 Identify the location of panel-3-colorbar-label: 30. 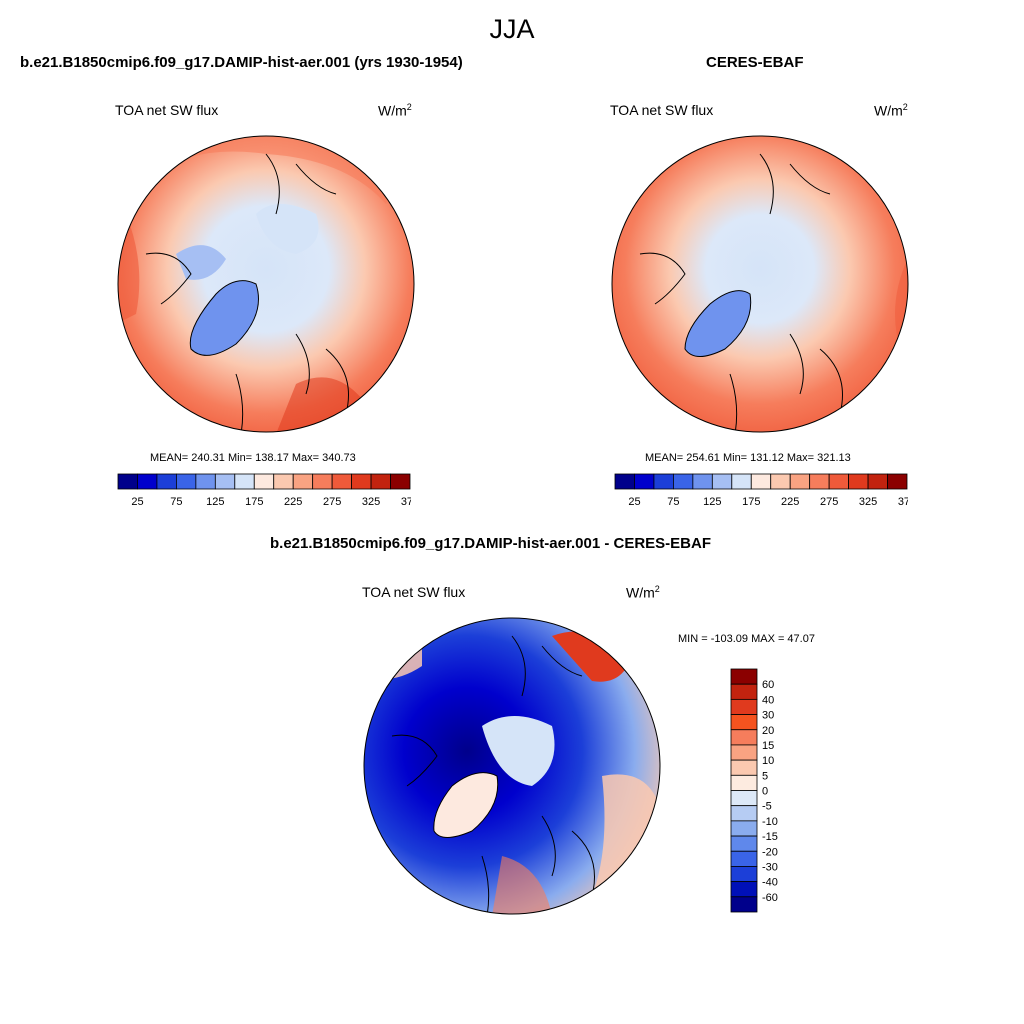
(768, 716).